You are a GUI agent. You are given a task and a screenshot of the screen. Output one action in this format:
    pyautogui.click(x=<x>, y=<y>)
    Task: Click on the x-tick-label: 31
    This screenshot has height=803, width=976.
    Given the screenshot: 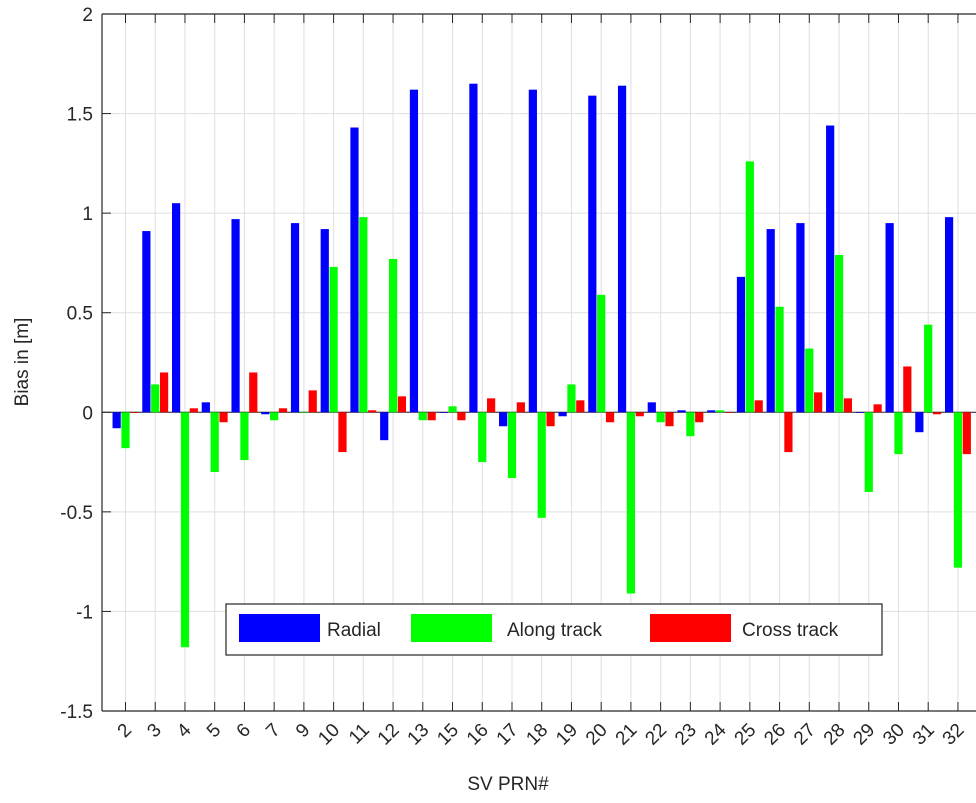 What is the action you would take?
    pyautogui.click(x=924, y=735)
    